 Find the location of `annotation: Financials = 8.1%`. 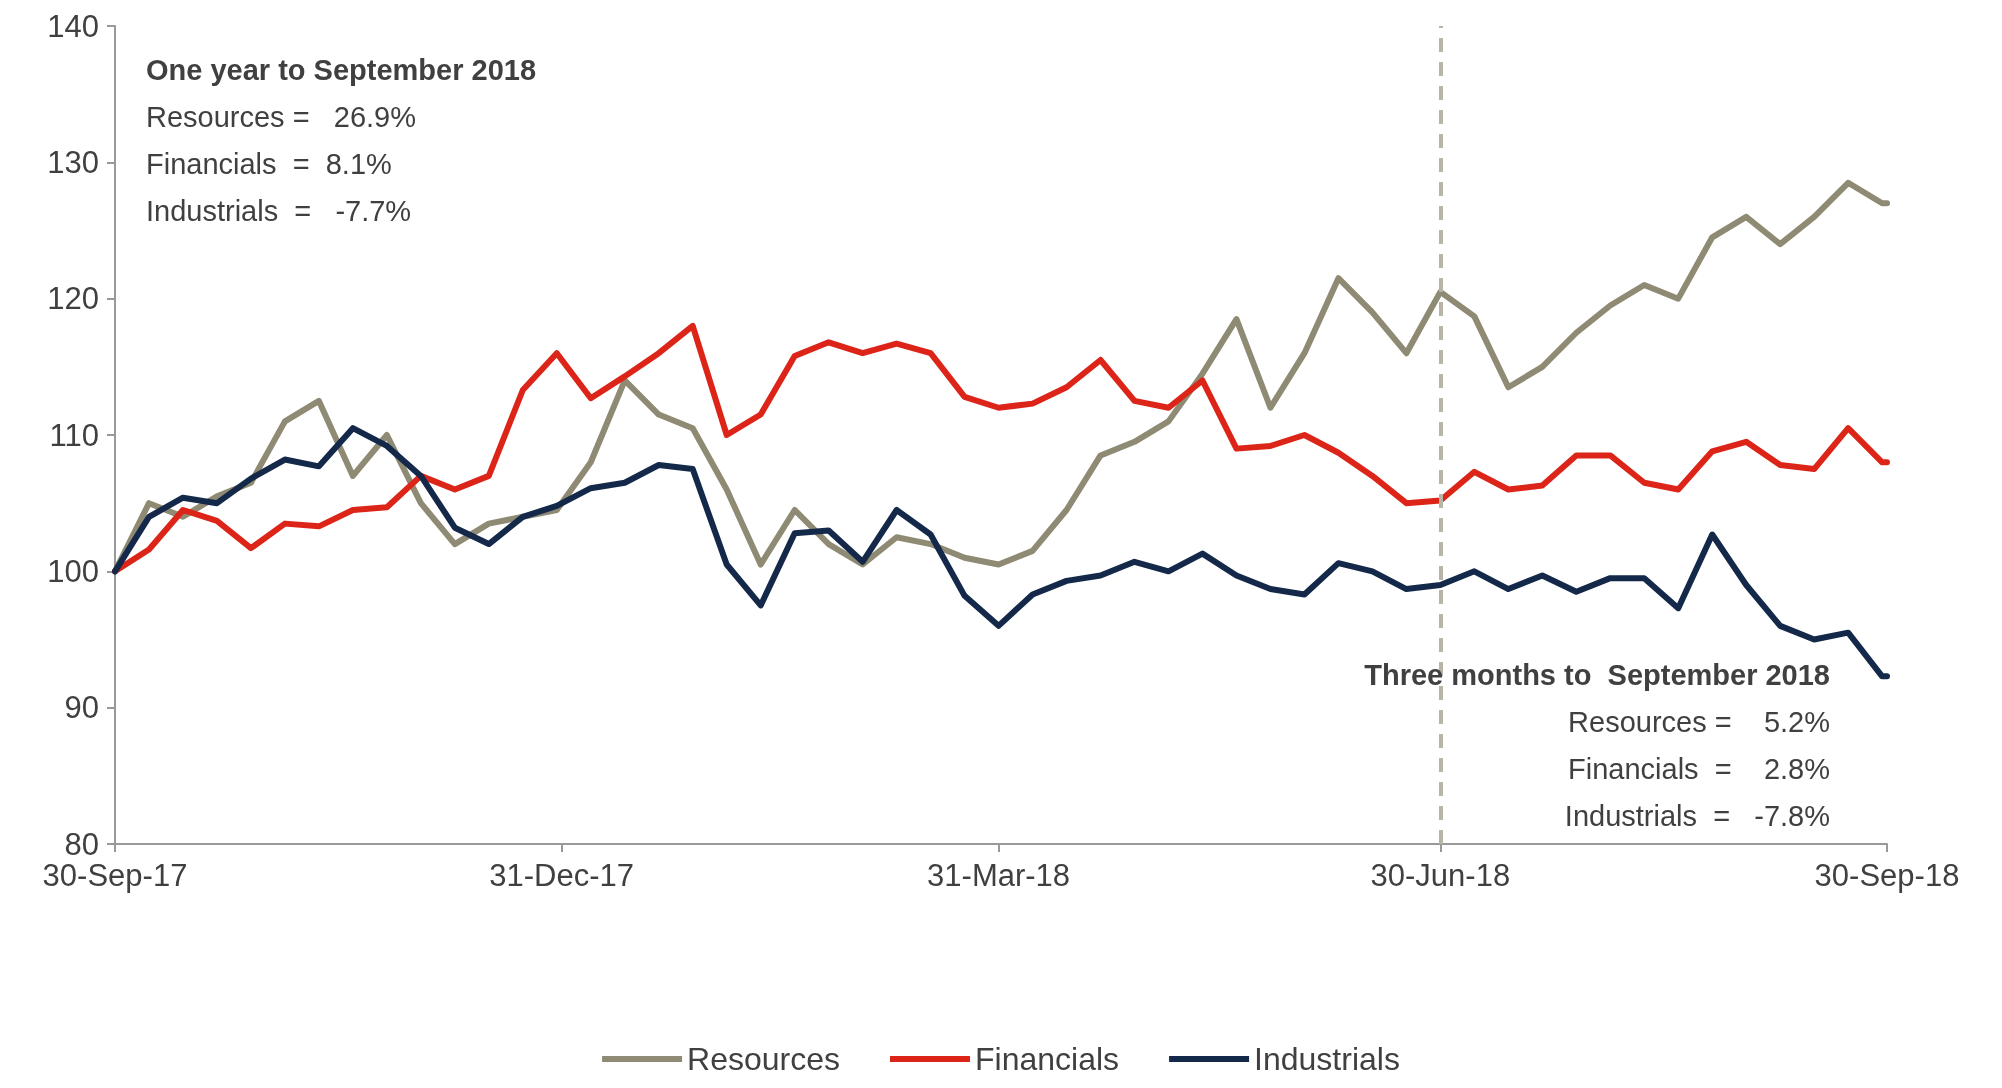

annotation: Financials = 8.1% is located at coordinates (269, 164).